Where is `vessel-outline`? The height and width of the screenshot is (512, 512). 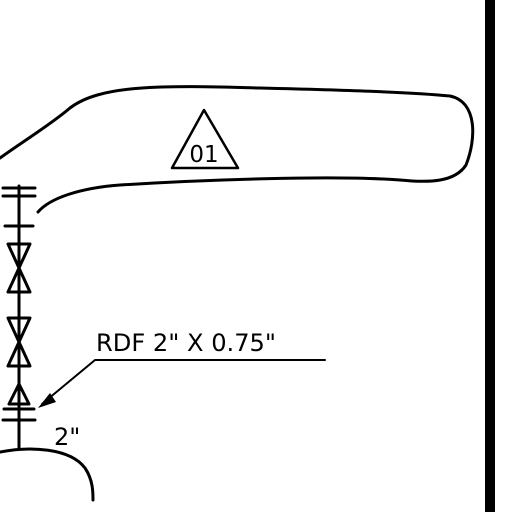 vessel-outline is located at coordinates (47, 474).